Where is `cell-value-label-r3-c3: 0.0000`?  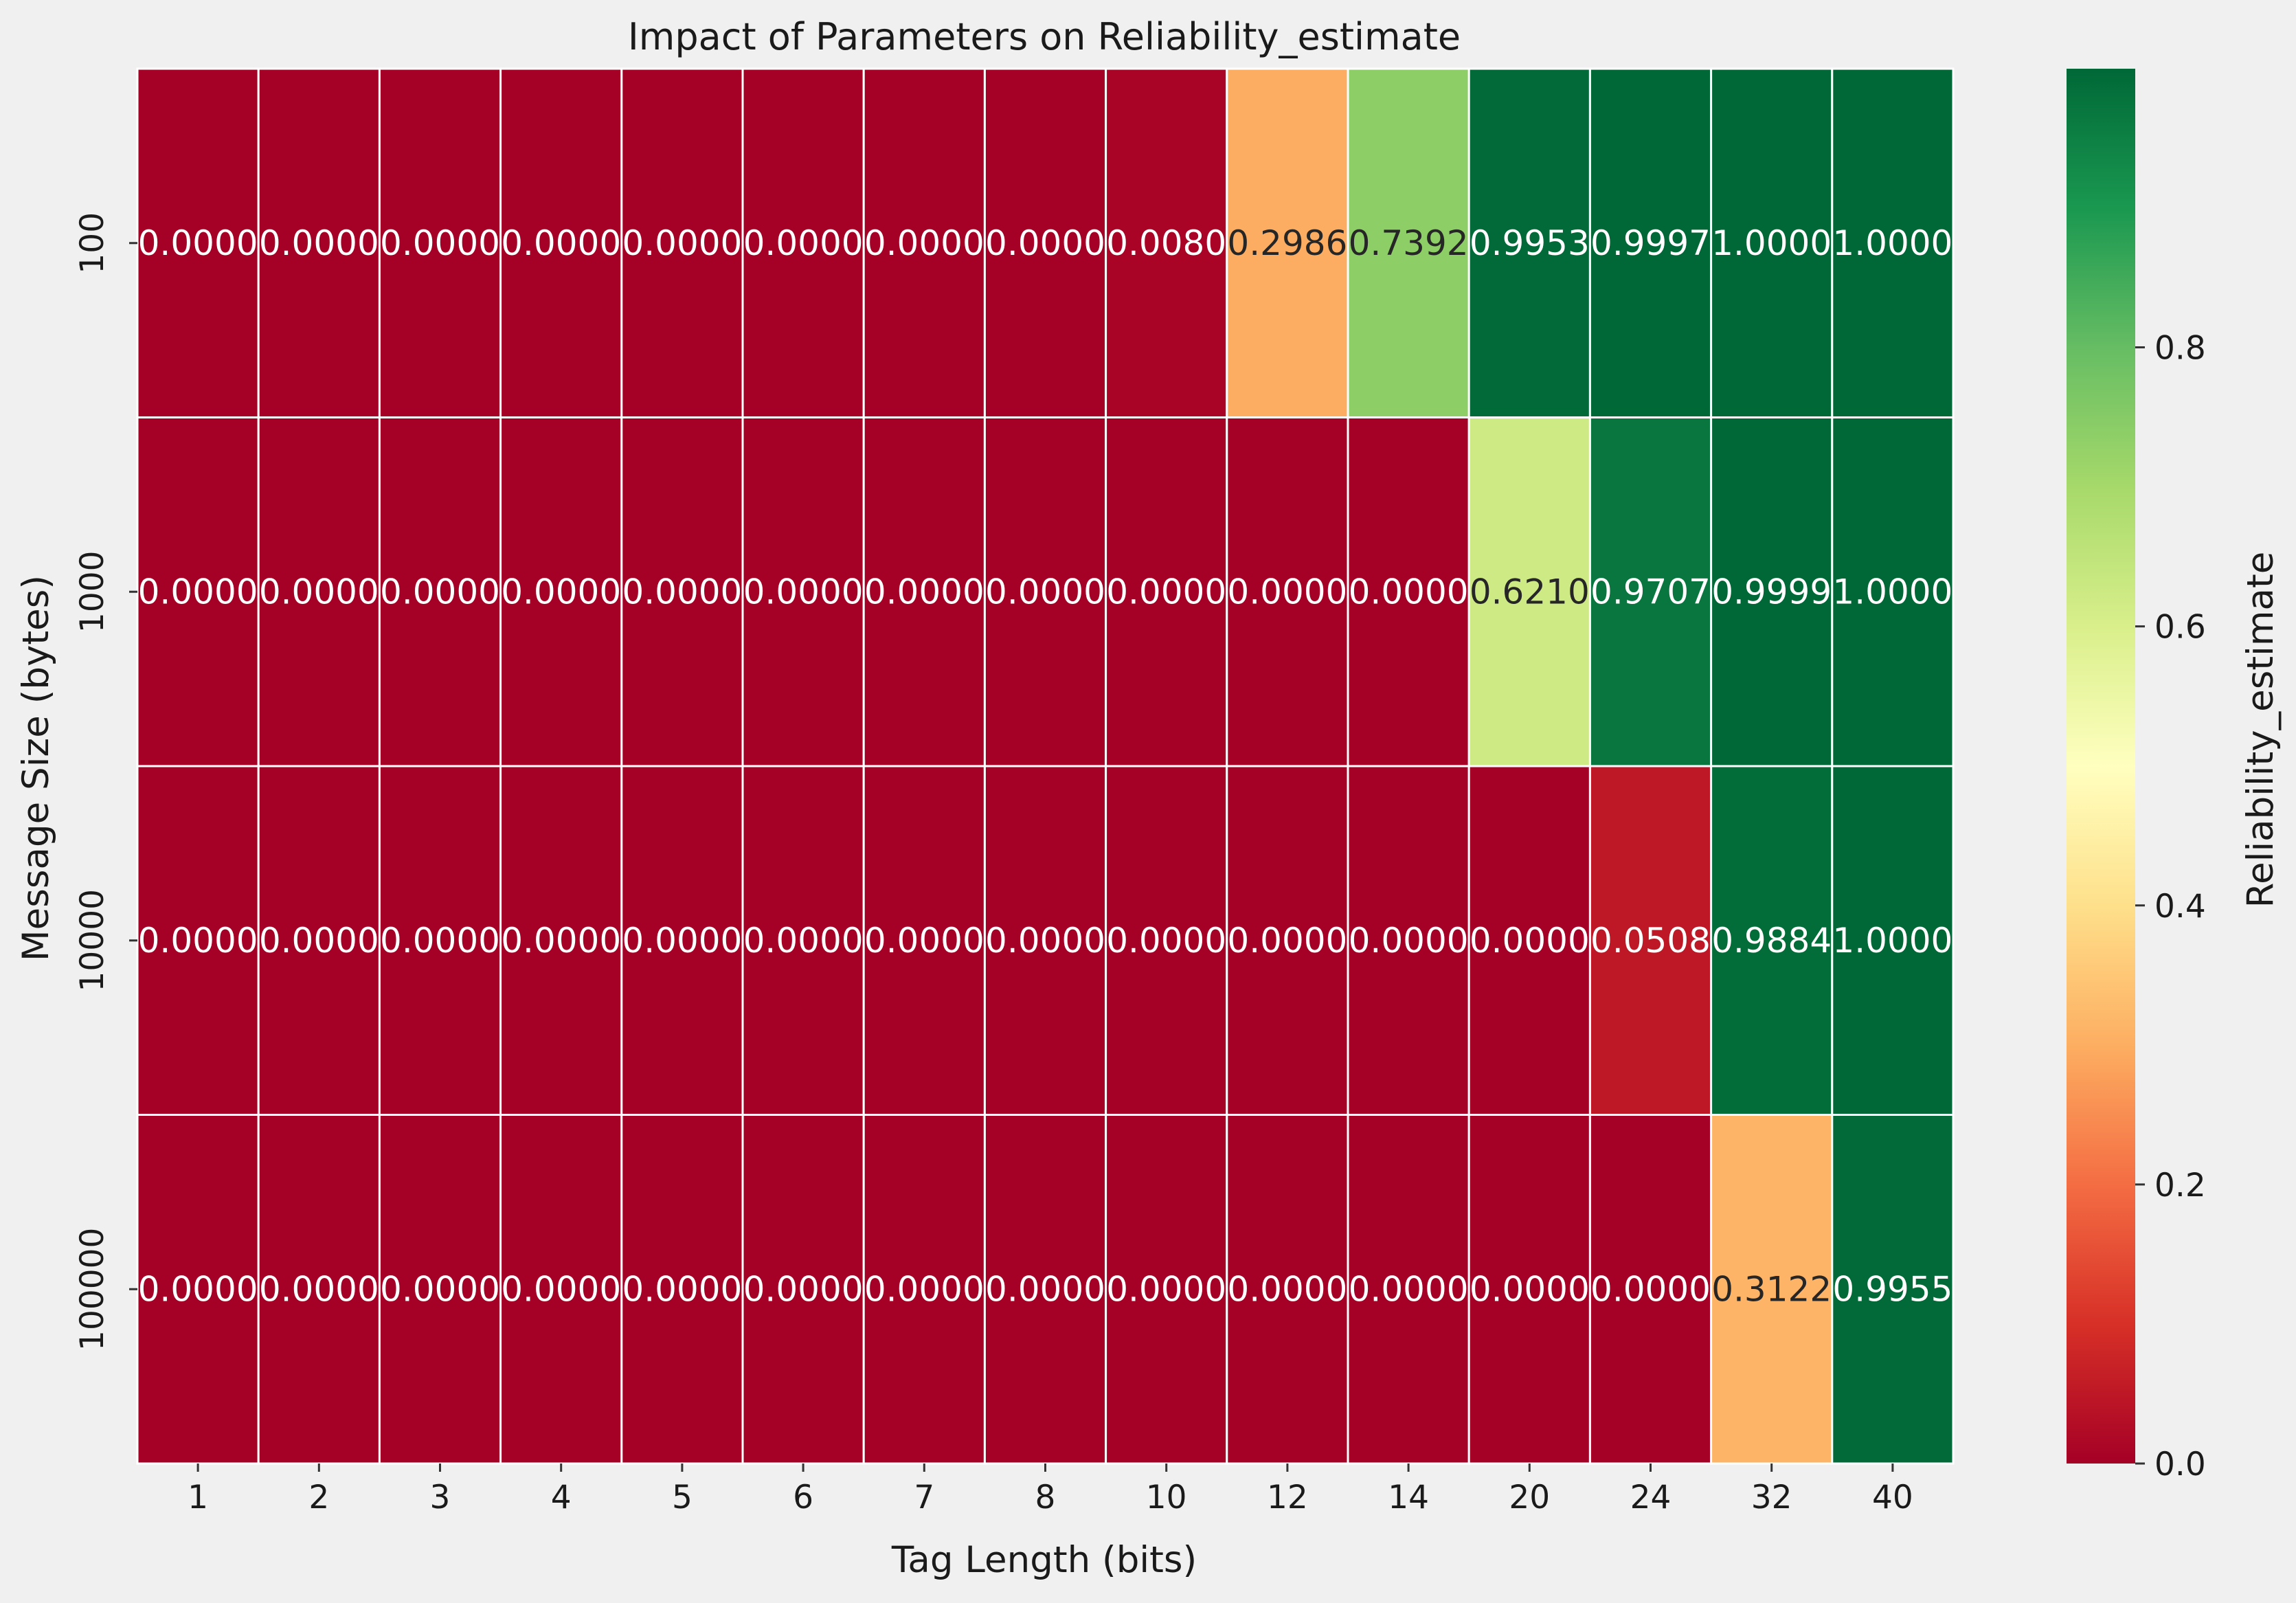 cell-value-label-r3-c3: 0.0000 is located at coordinates (561, 1289).